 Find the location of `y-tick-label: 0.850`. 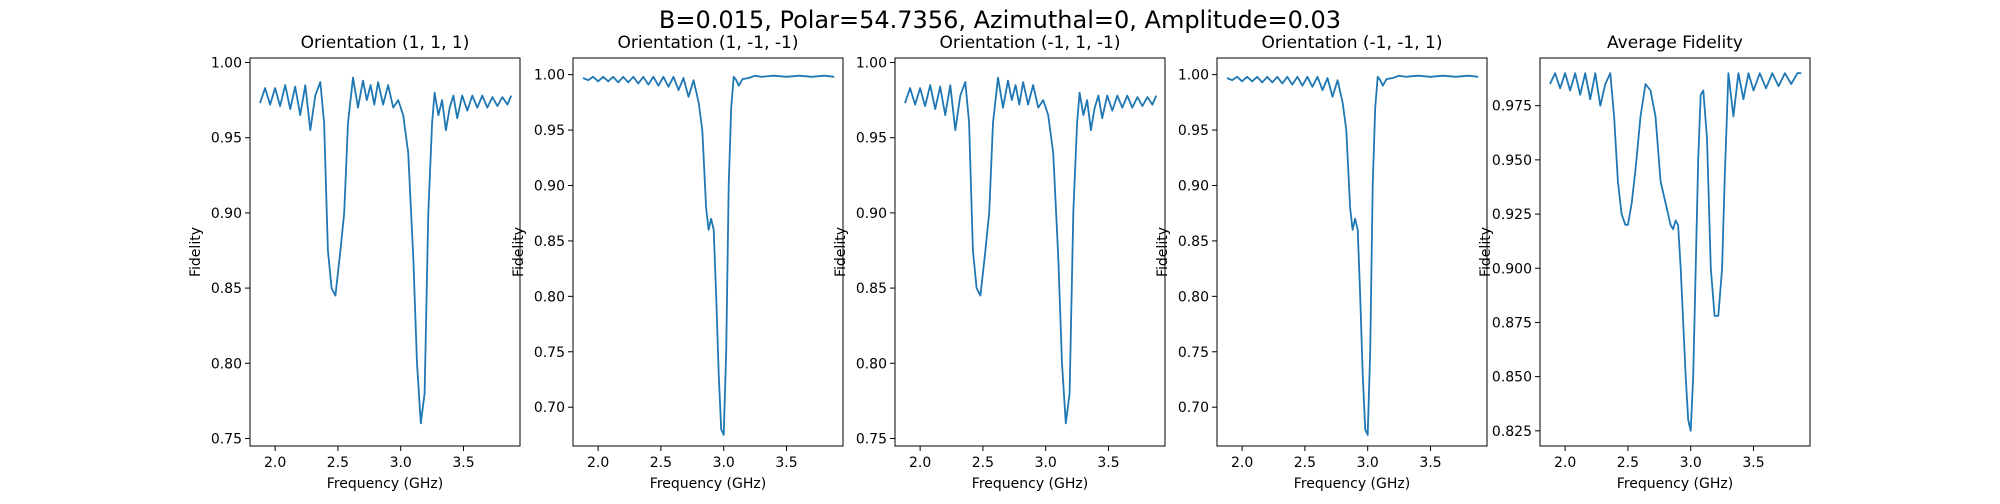

y-tick-label: 0.850 is located at coordinates (1512, 378).